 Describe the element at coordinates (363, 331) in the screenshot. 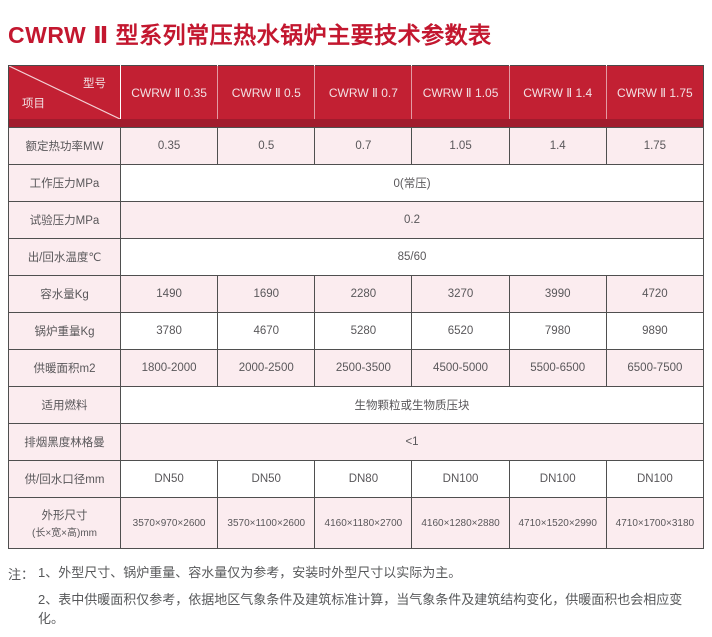

I see `value-cell: 5280` at that location.